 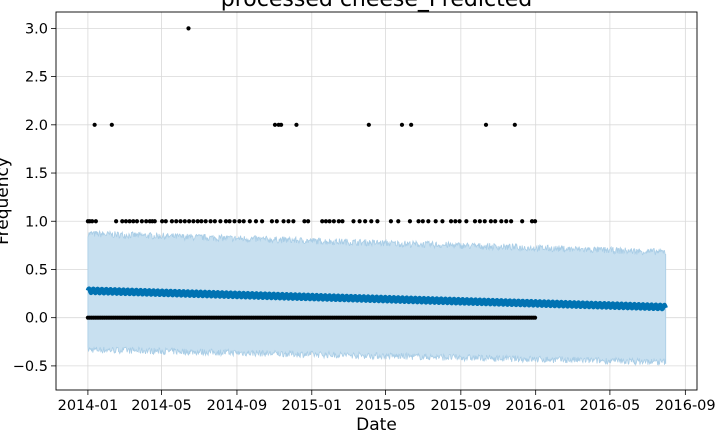 What do you see at coordinates (36, 126) in the screenshot?
I see `y-tick-label: 2.0` at bounding box center [36, 126].